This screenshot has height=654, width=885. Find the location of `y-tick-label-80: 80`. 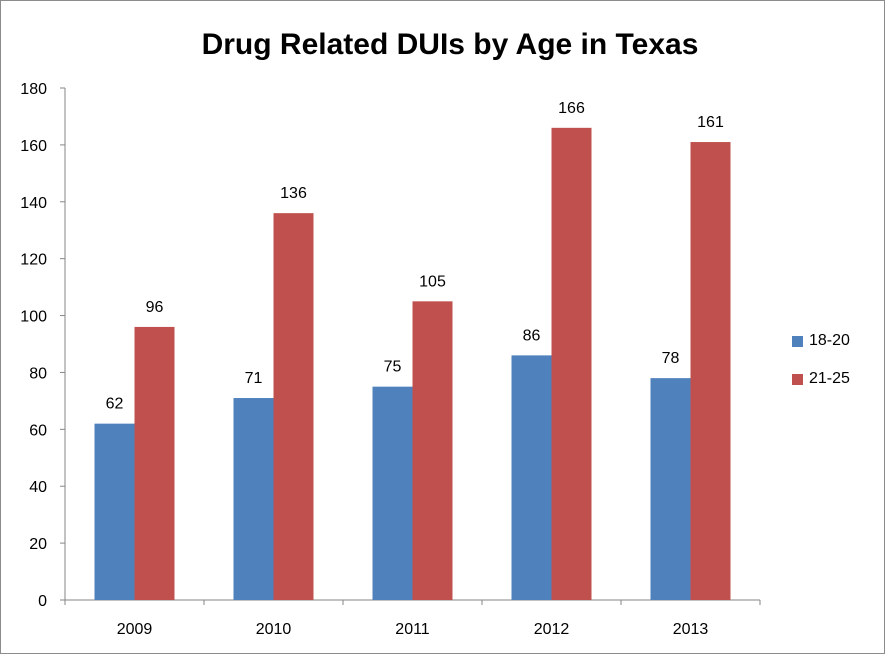

y-tick-label-80: 80 is located at coordinates (38, 373).